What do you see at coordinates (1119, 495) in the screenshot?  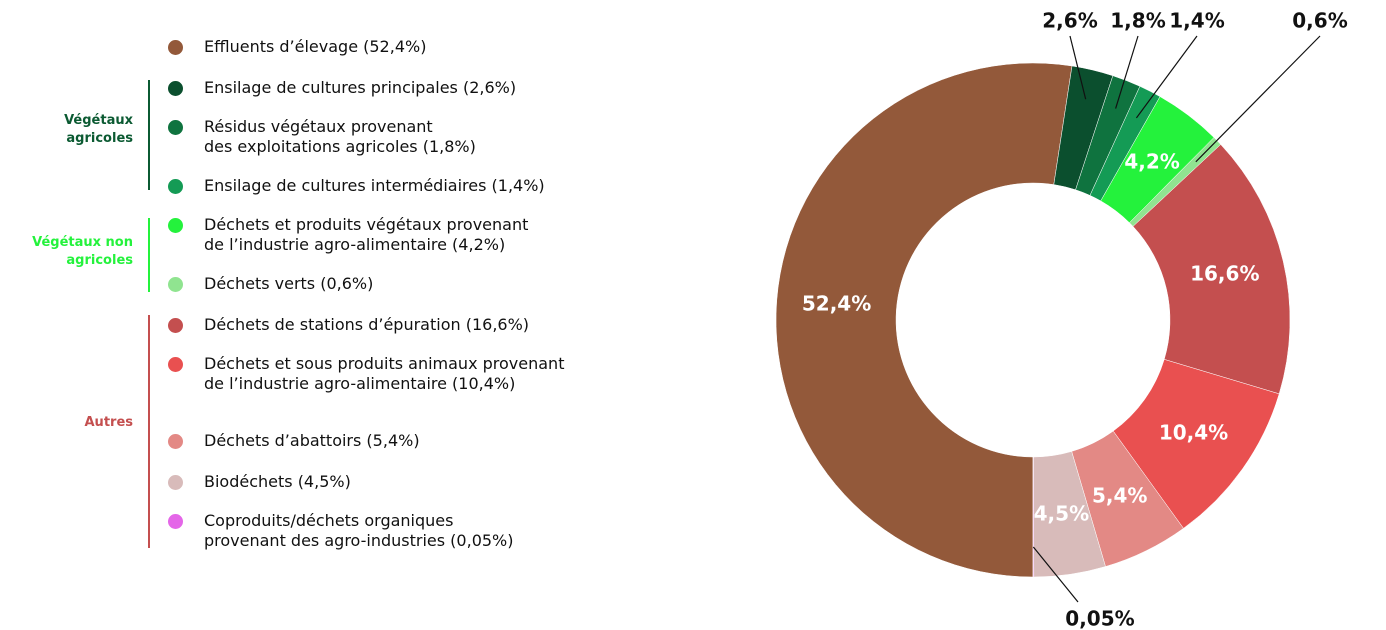 I see `data-label: 5,4%` at bounding box center [1119, 495].